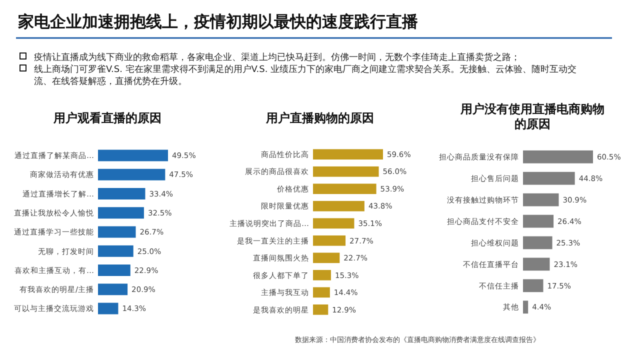  Describe the element at coordinates (305, 75) in the screenshot. I see `text: 线上商场门可罗雀V.S. 宅在家里需求得不到满足的用户V.S. 业绩压力下的家电厂商之间建立需求契合关系。无接触、云体验、随时互动交流、在线答疑解惑，直播优势在升级。` at that location.